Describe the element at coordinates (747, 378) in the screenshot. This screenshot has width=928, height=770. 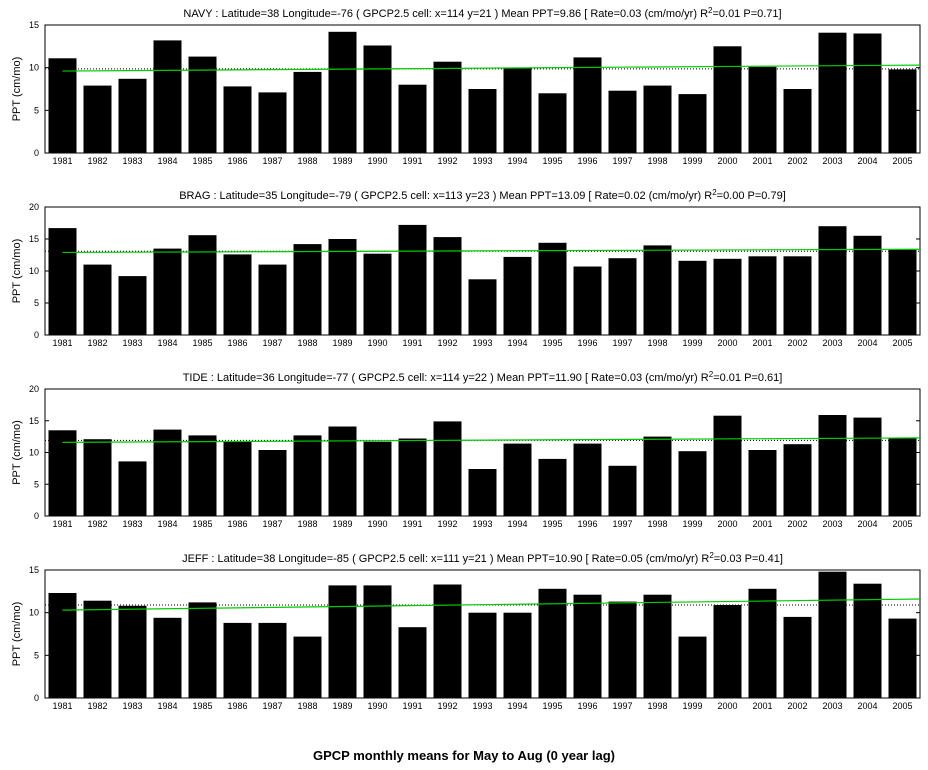
I see `panel-title-stats: =0.01 P=0.61]` at that location.